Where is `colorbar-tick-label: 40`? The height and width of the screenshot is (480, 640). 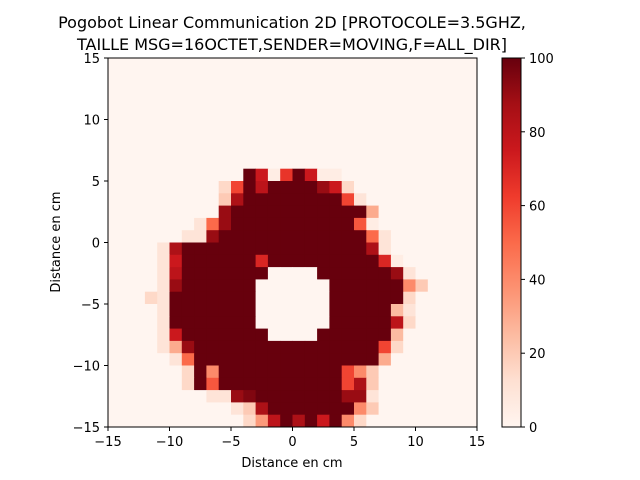 colorbar-tick-label: 40 is located at coordinates (537, 280).